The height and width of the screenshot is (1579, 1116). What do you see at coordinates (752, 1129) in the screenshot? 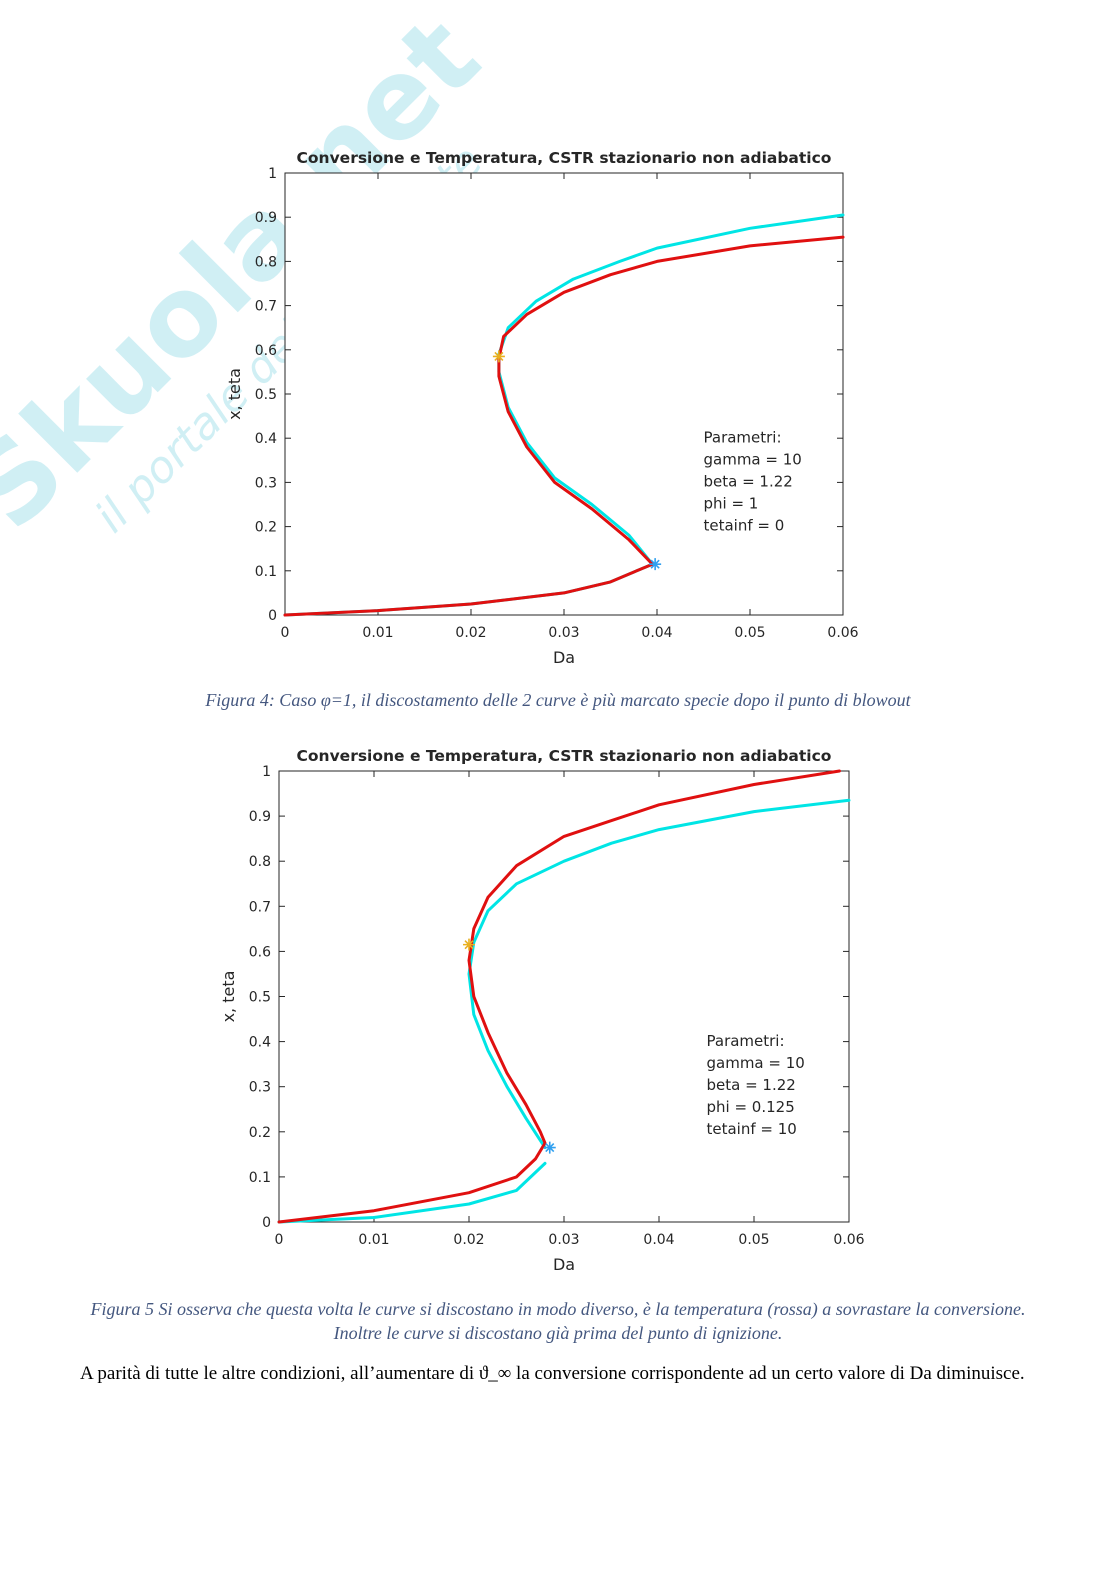
I see `annotation: tetainf = 10` at bounding box center [752, 1129].